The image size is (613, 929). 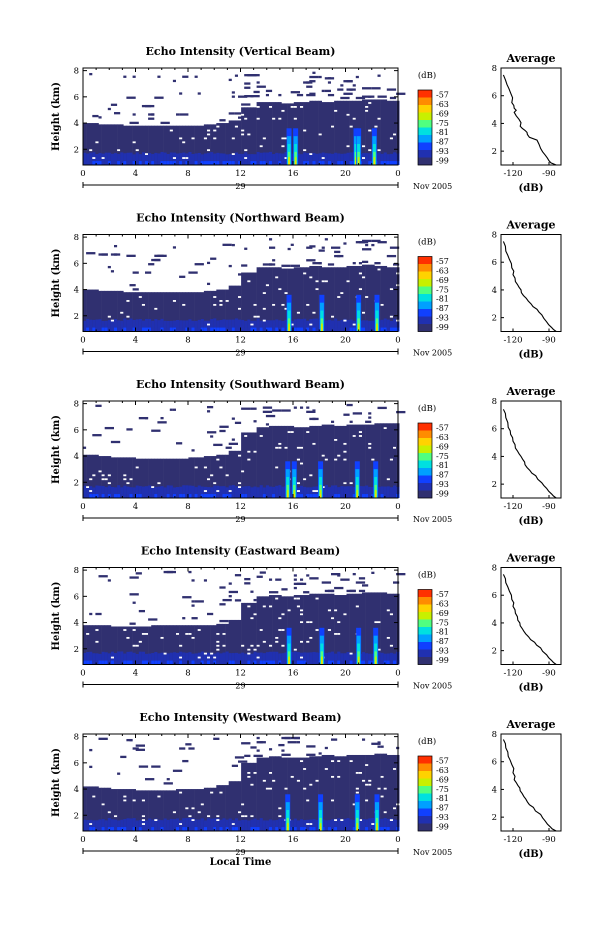 What do you see at coordinates (76, 317) in the screenshot?
I see `y-tick-label: 2` at bounding box center [76, 317].